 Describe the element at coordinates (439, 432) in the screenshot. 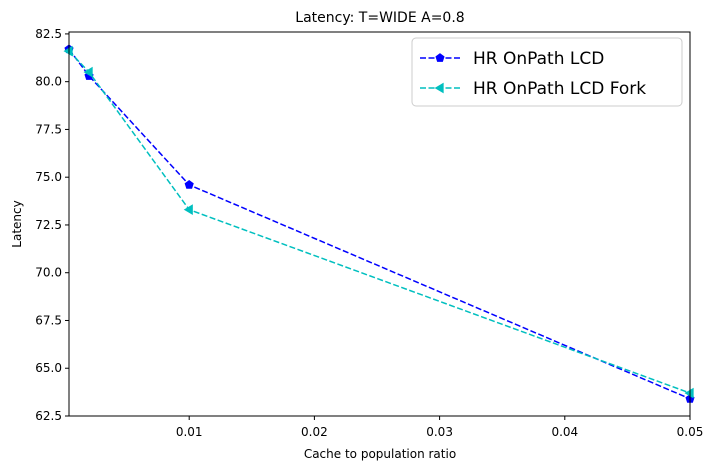

I see `x-tick-label: 0.03` at that location.